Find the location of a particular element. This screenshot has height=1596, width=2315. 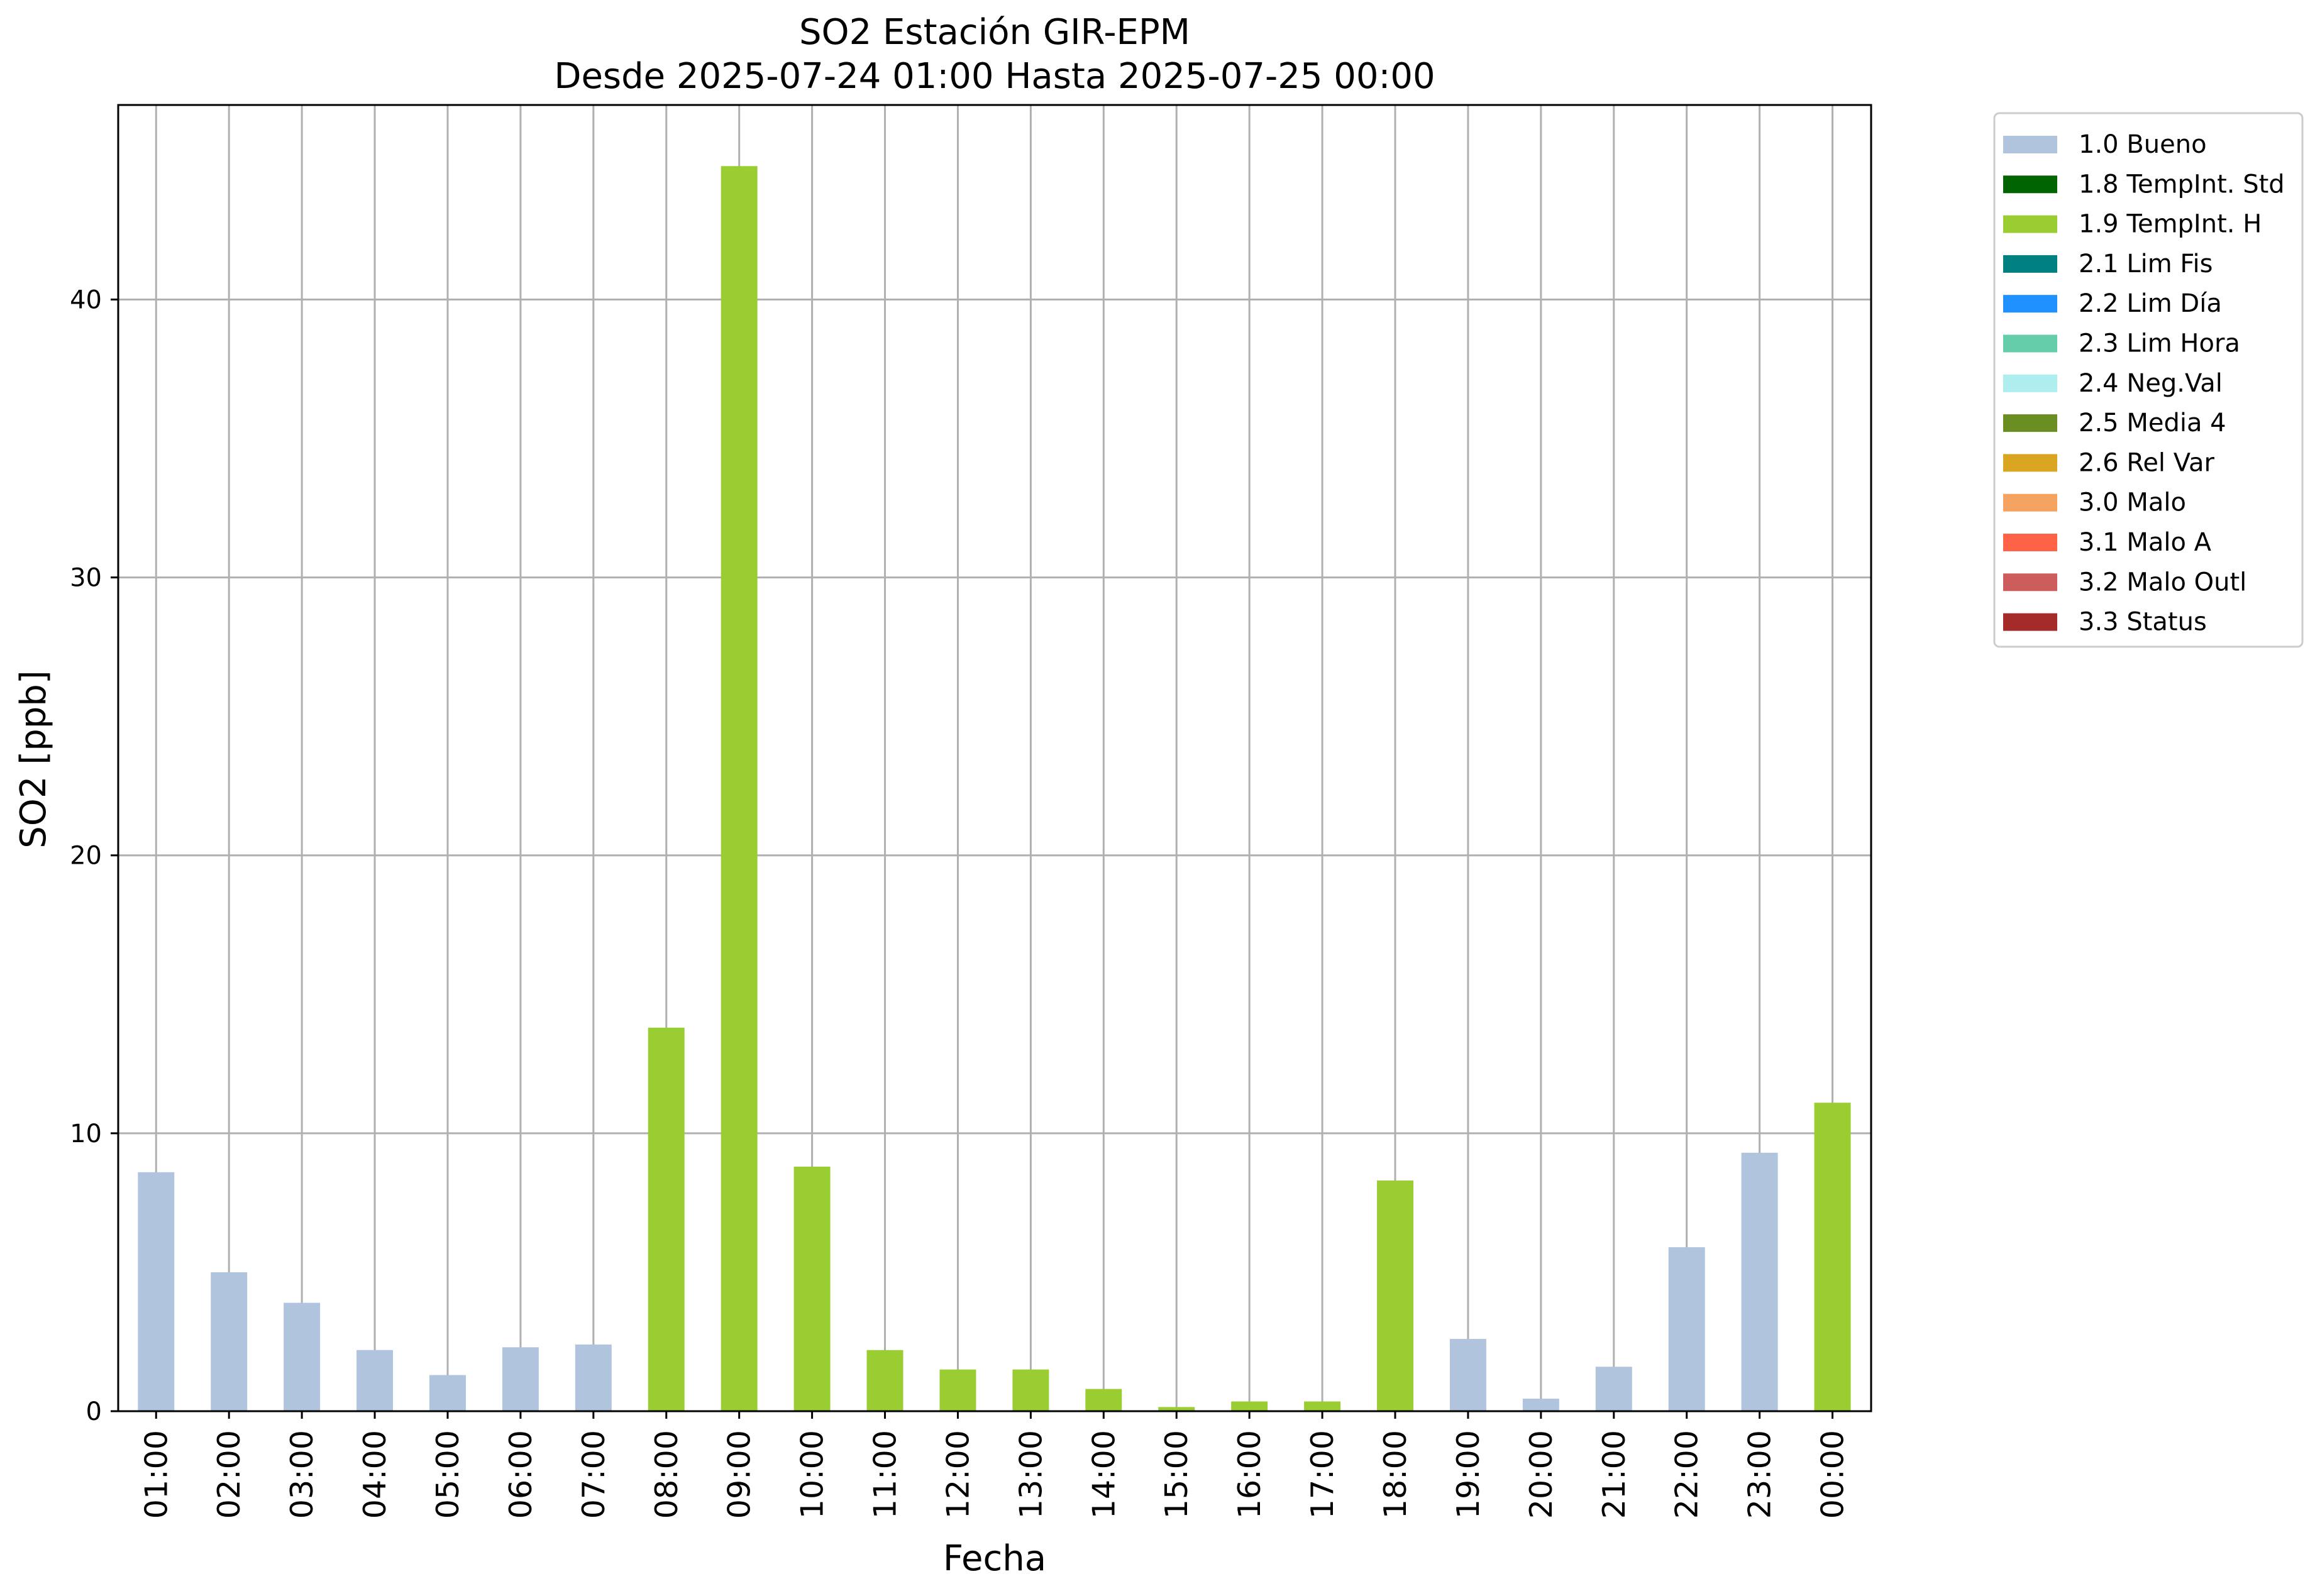

y-tick-label: 10 is located at coordinates (86, 1134).